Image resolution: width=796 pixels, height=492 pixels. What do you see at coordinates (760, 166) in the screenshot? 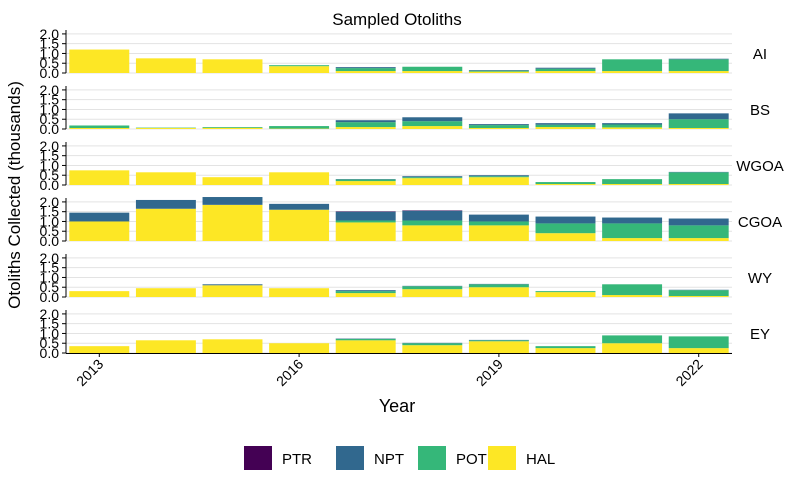
I see `panel-label: WGOA` at bounding box center [760, 166].